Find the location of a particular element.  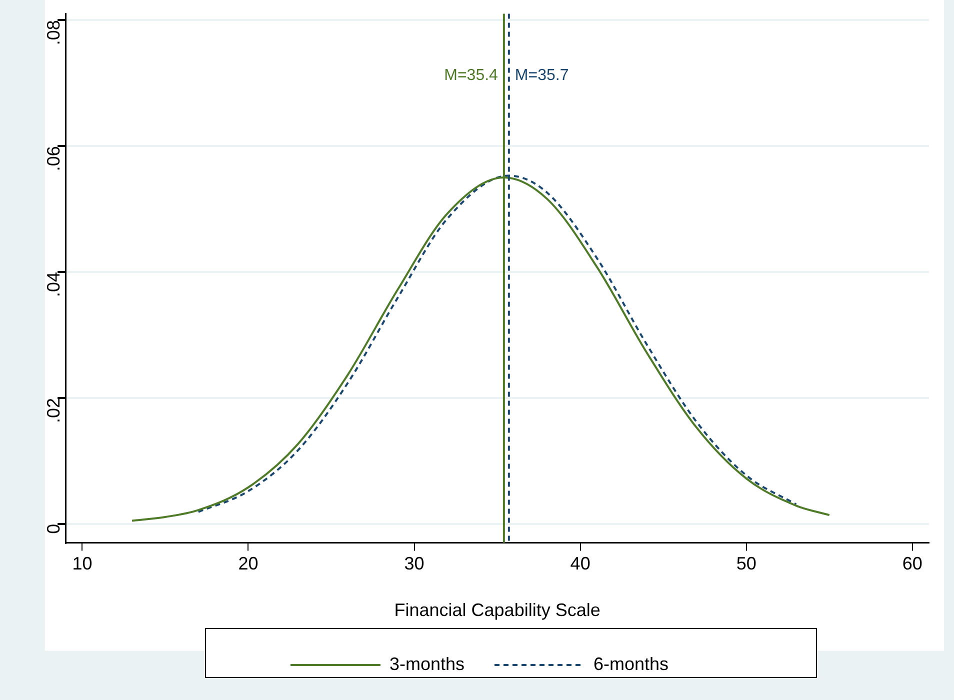

y-tick-label: .02 is located at coordinates (54, 410).